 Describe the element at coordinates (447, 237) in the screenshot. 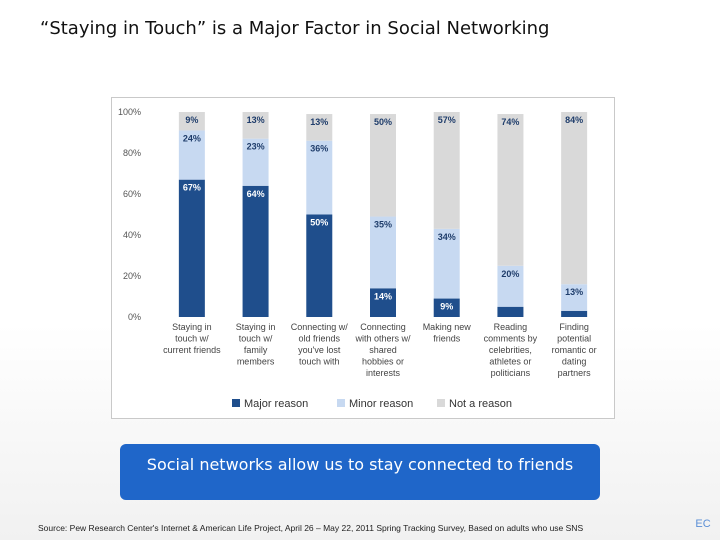

I see `data-label: 34%` at that location.